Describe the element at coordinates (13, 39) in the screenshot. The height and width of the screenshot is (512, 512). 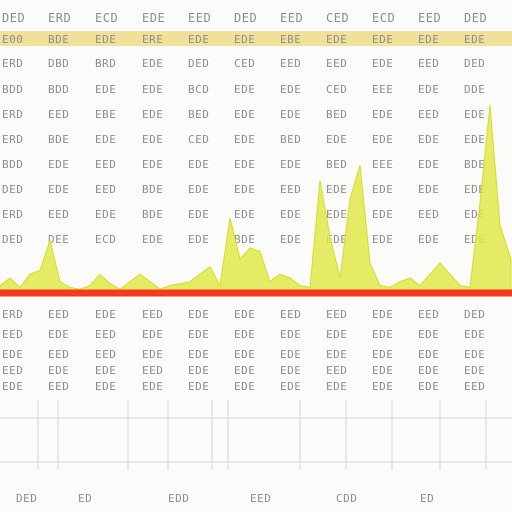
I see `table-cell: E00` at that location.